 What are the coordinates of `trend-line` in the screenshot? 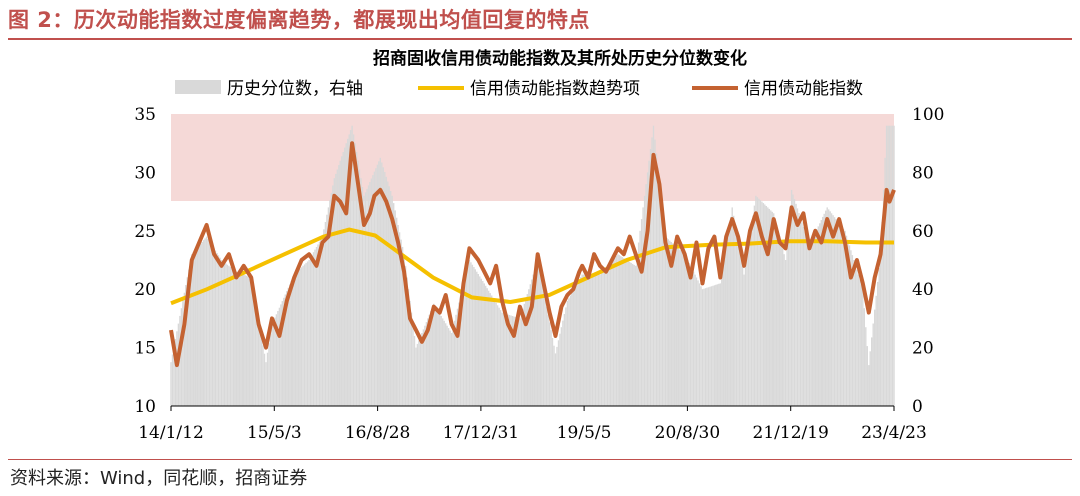 It's located at (532, 266).